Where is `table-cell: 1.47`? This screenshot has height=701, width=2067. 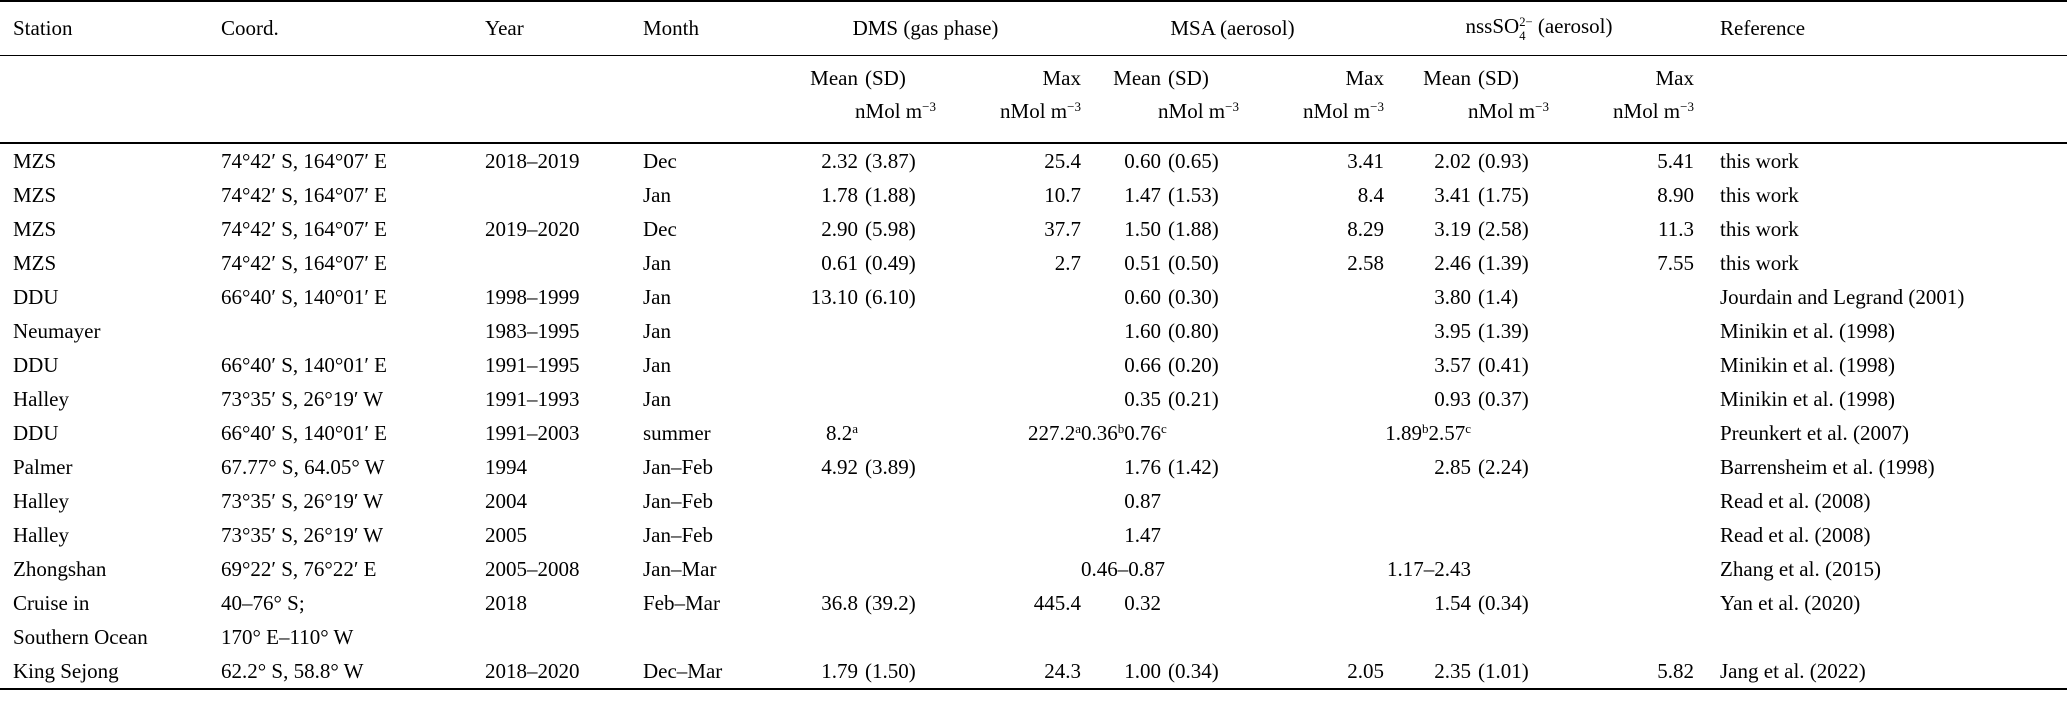 table-cell: 1.47 is located at coordinates (1142, 535).